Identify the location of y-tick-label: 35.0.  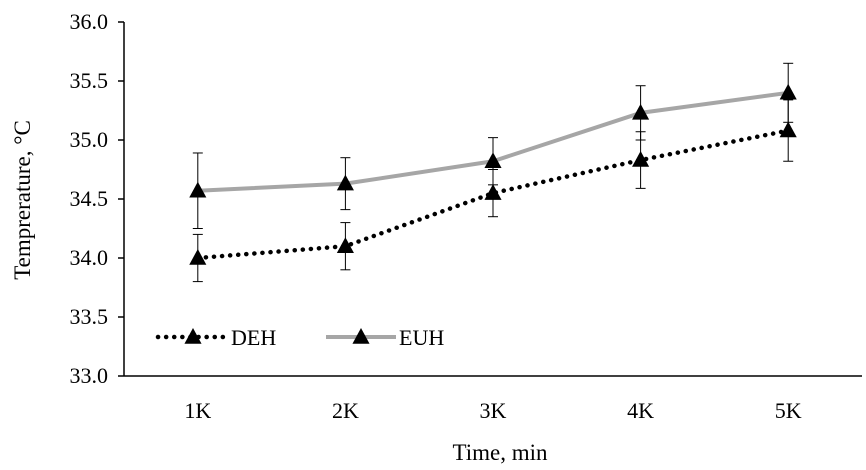
(89, 139).